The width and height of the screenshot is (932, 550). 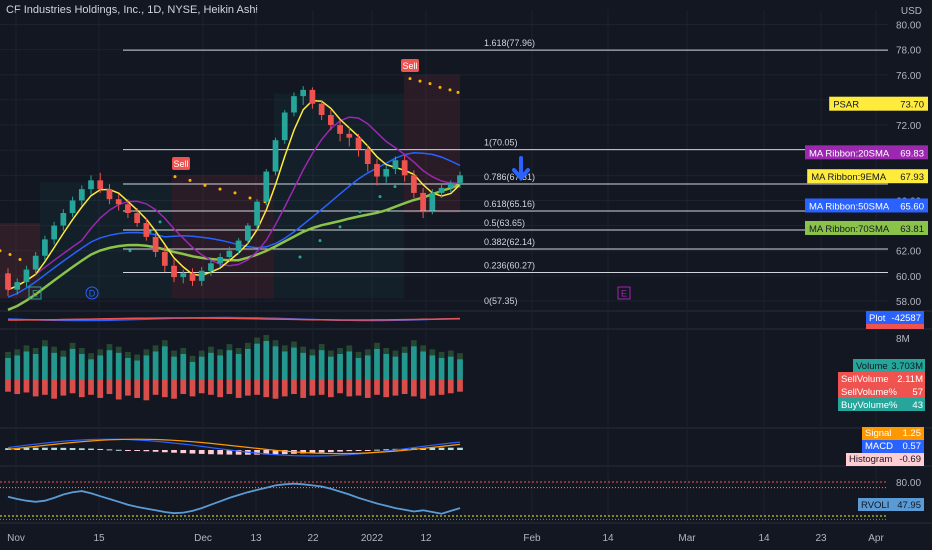 What do you see at coordinates (878, 103) in the screenshot?
I see `price-tag` at bounding box center [878, 103].